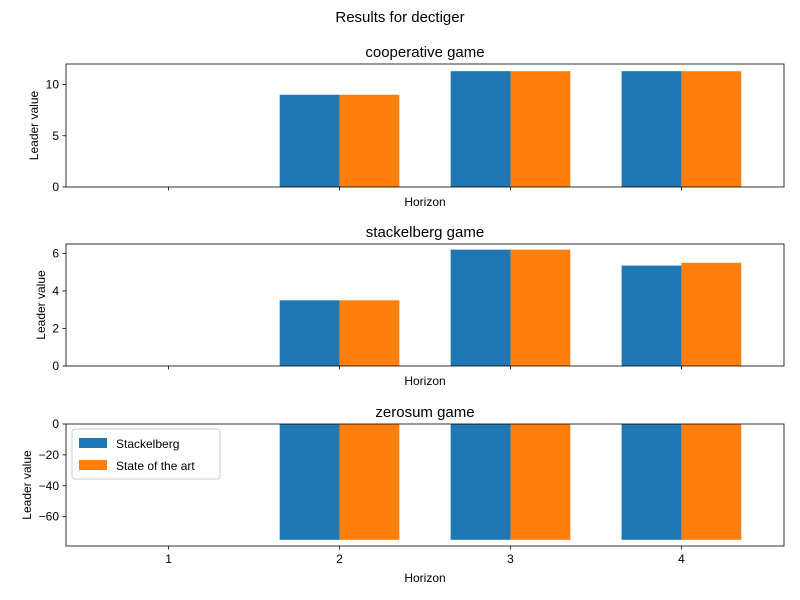 The width and height of the screenshot is (800, 600). Describe the element at coordinates (339, 559) in the screenshot. I see `x-tick-label: 2` at that location.